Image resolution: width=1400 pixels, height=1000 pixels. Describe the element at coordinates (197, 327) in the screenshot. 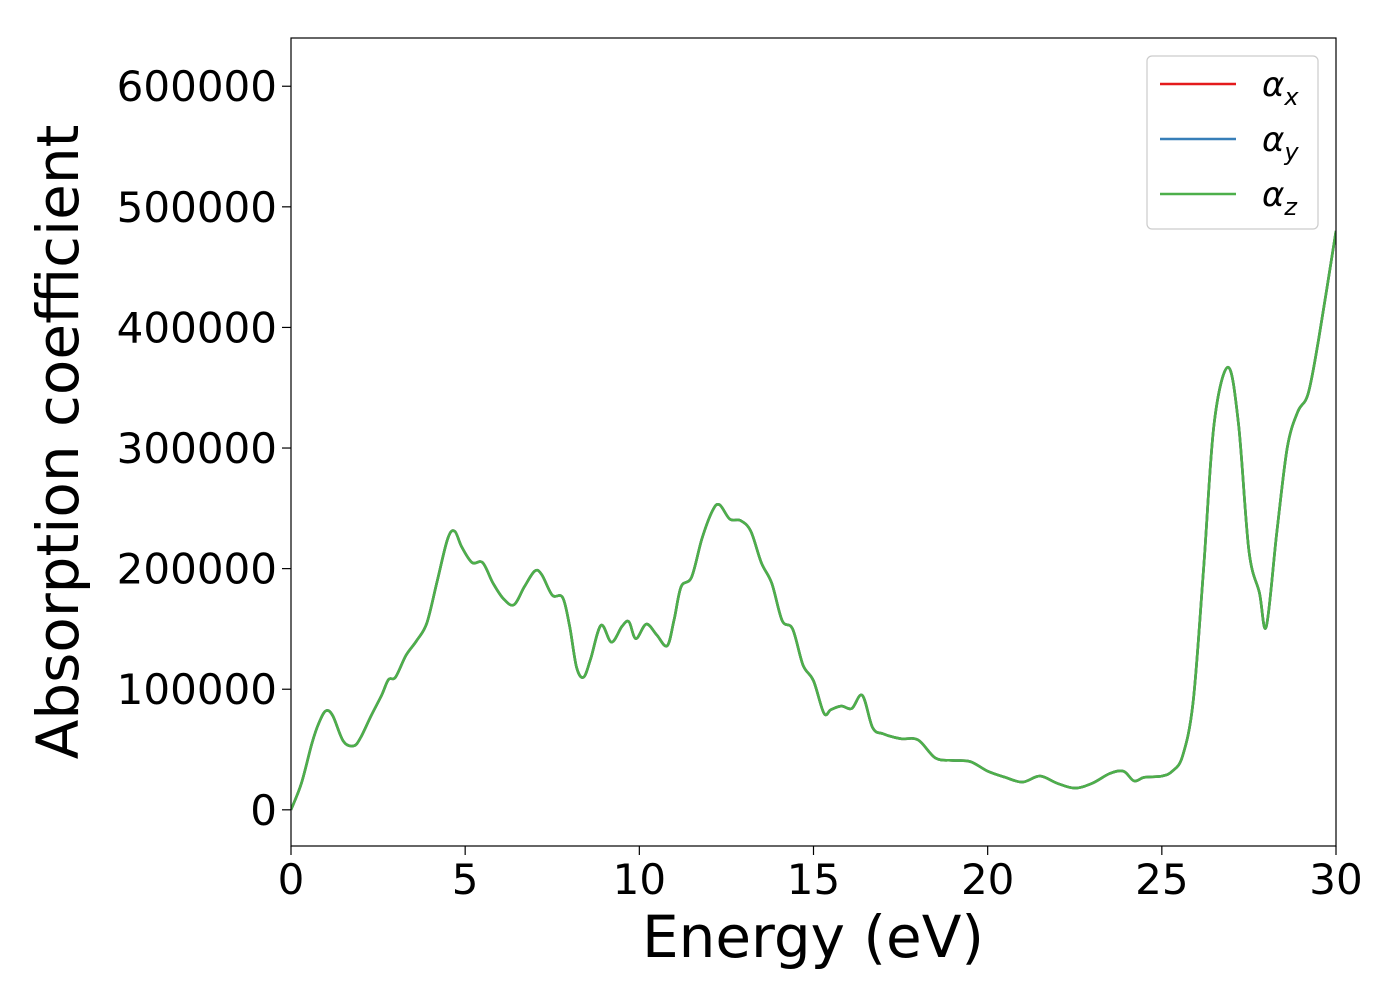

I see `y-tick-label: 400000` at that location.